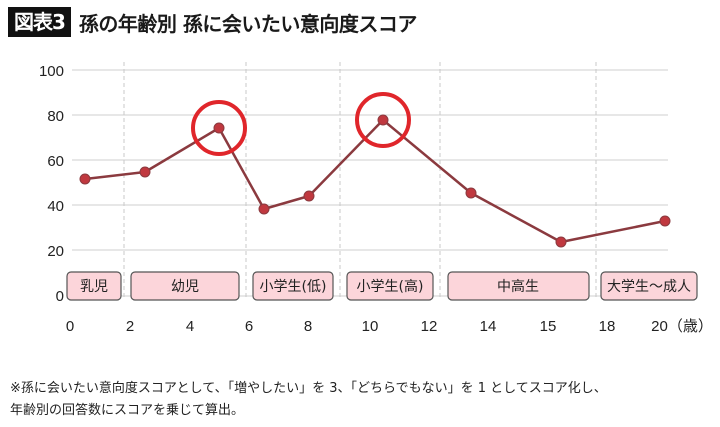  I want to click on chart-title: 孫の年齢別 孫に会いたい意向度スコア, so click(247, 23).